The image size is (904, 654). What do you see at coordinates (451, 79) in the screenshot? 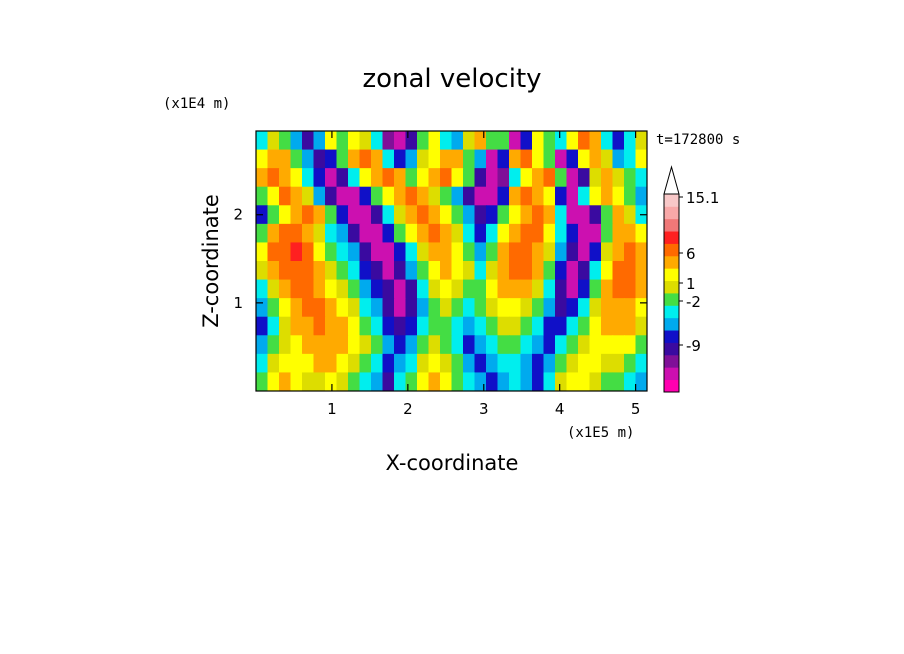
I see `chart-title: zonal velocity` at bounding box center [451, 79].